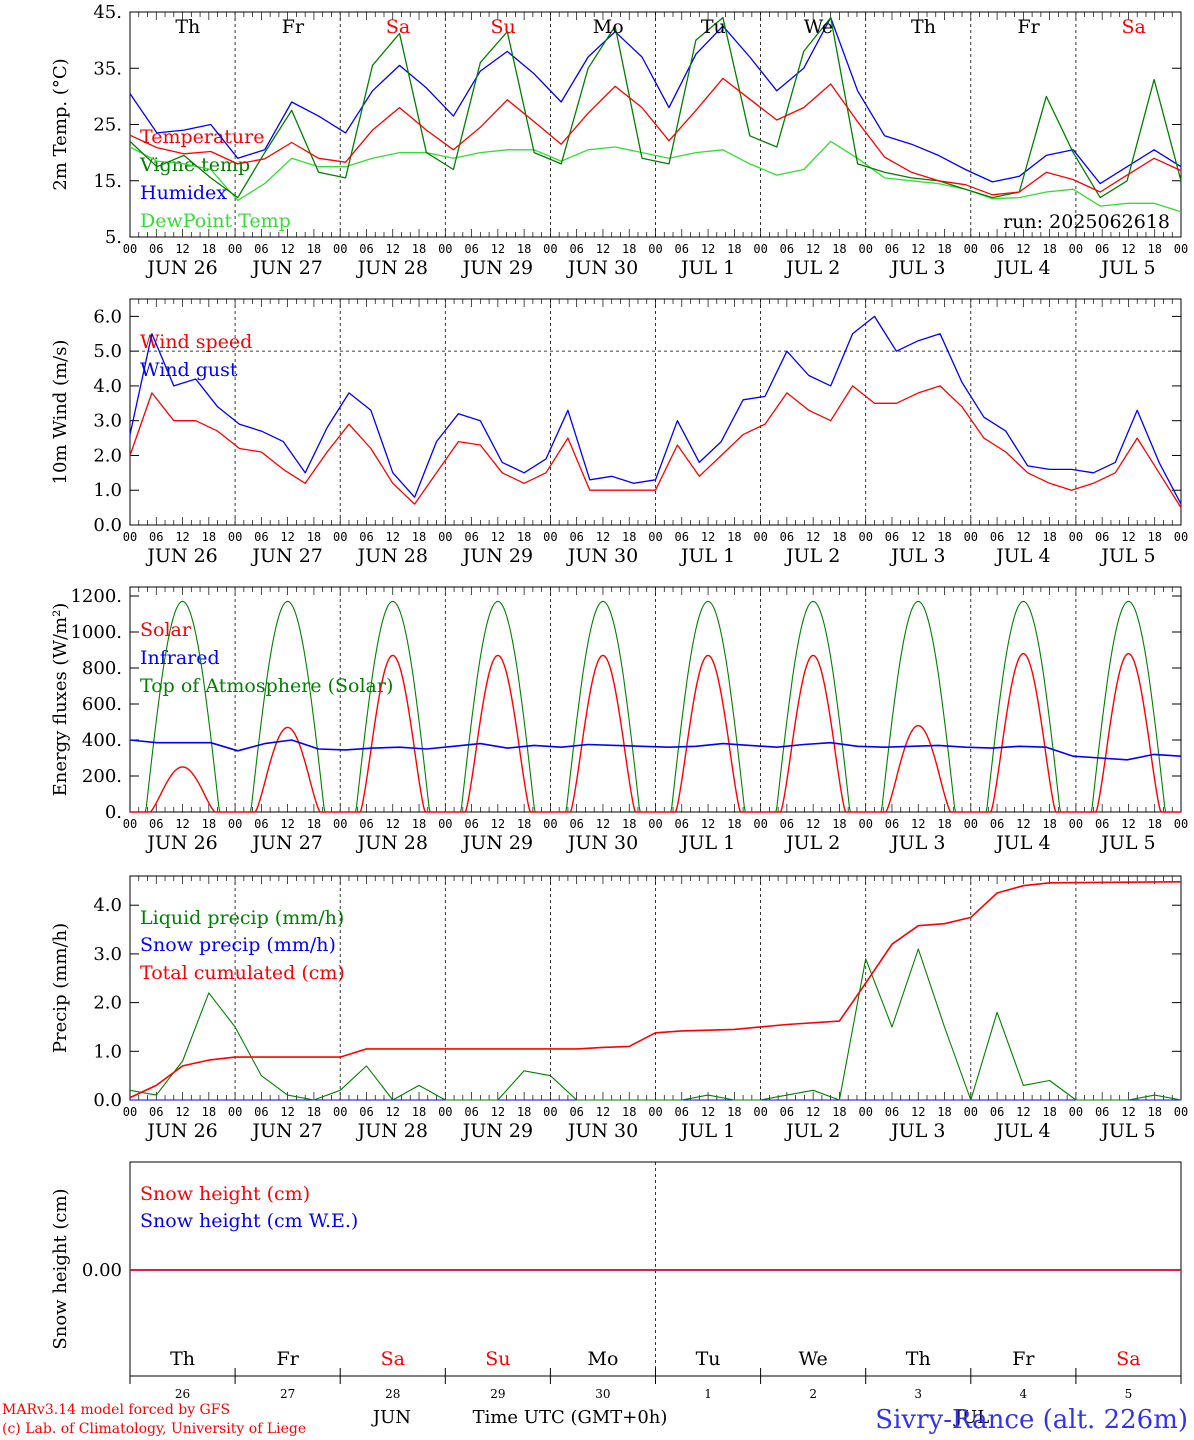 The width and height of the screenshot is (1194, 1440). I want to click on legend-entry: Liquid precip (mm/h), so click(242, 918).